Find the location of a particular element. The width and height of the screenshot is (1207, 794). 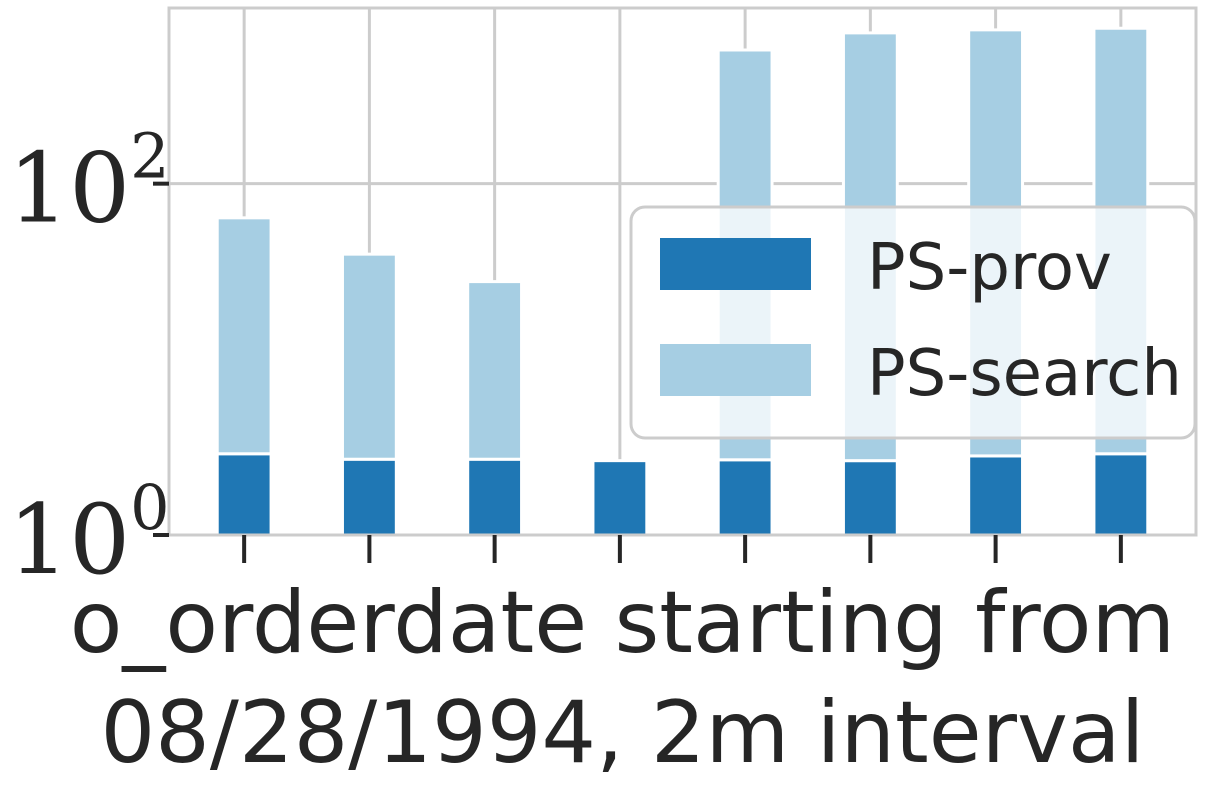

legend-label: PS-search is located at coordinates (1024, 374).